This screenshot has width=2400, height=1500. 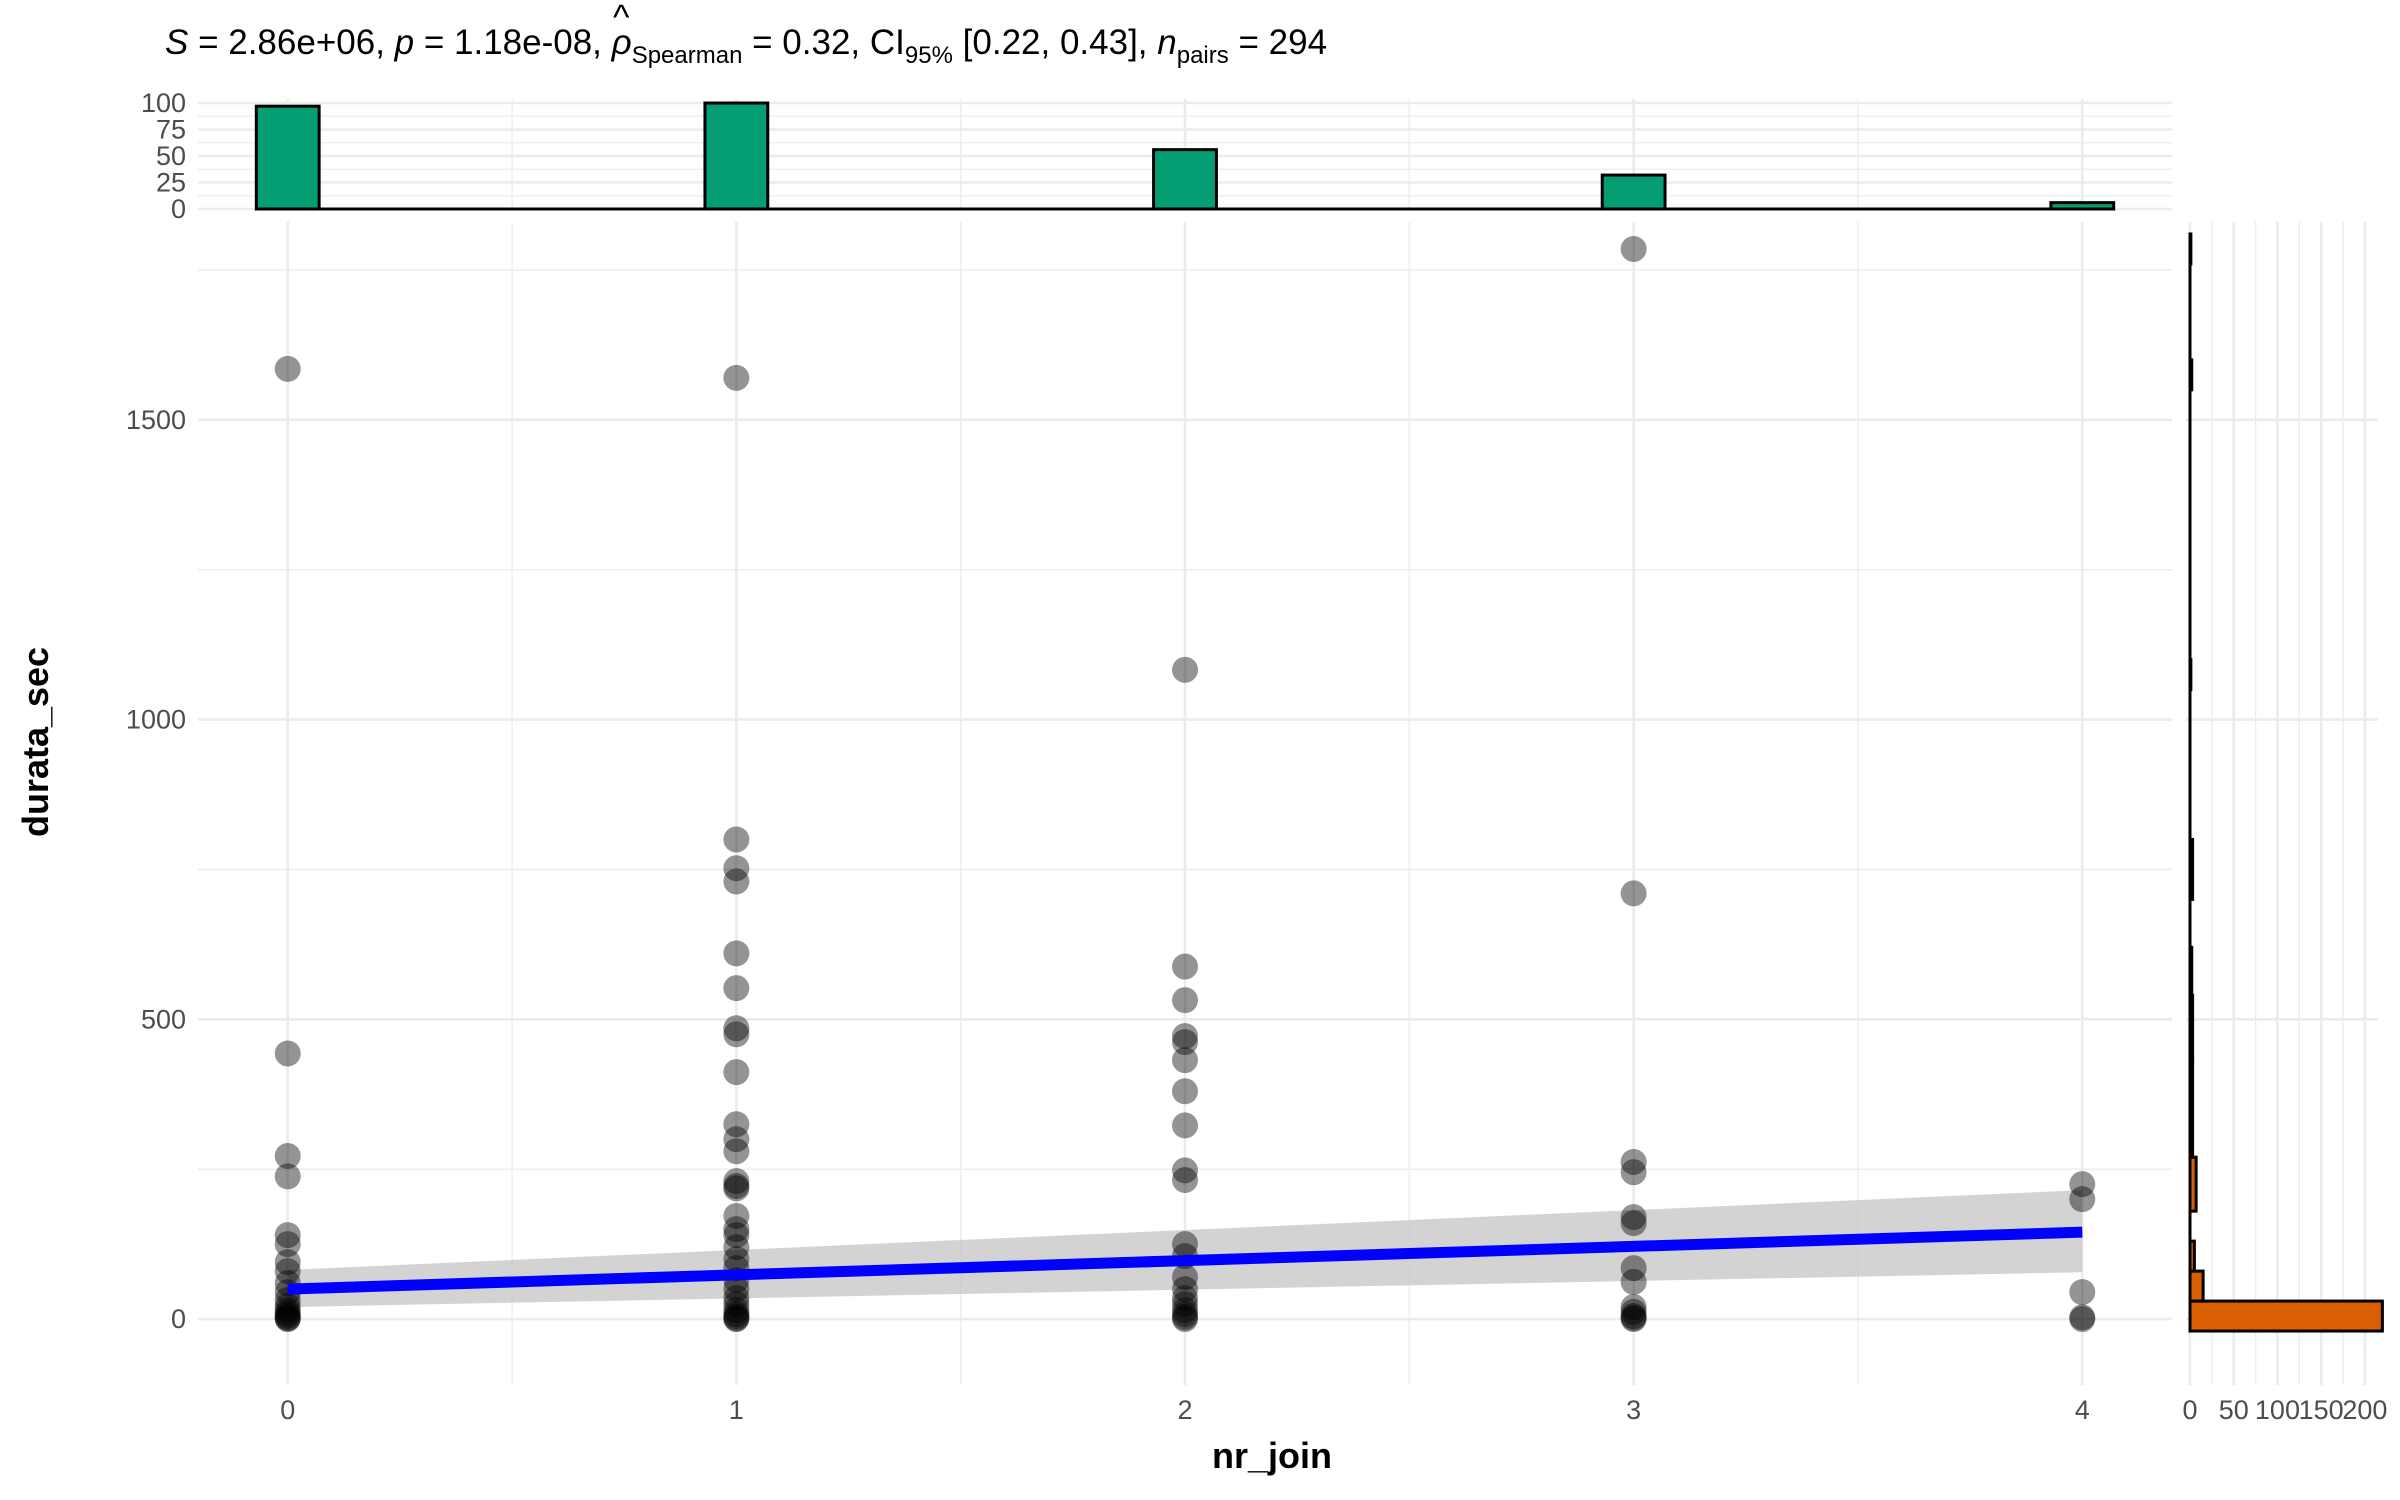 I want to click on title-rho-symbol: ρ, so click(x=621, y=42).